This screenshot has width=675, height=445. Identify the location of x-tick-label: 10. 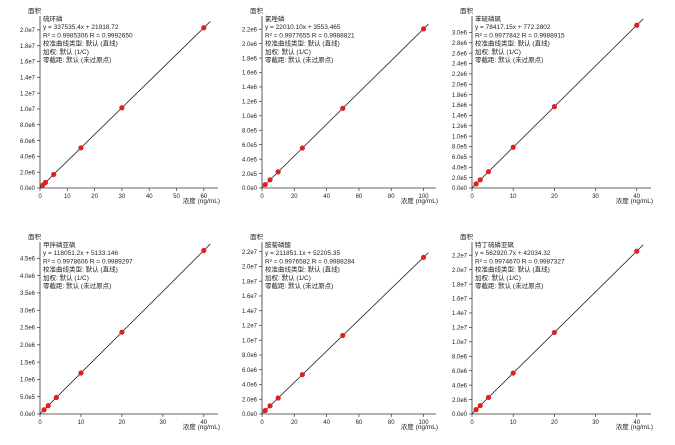
(67, 197).